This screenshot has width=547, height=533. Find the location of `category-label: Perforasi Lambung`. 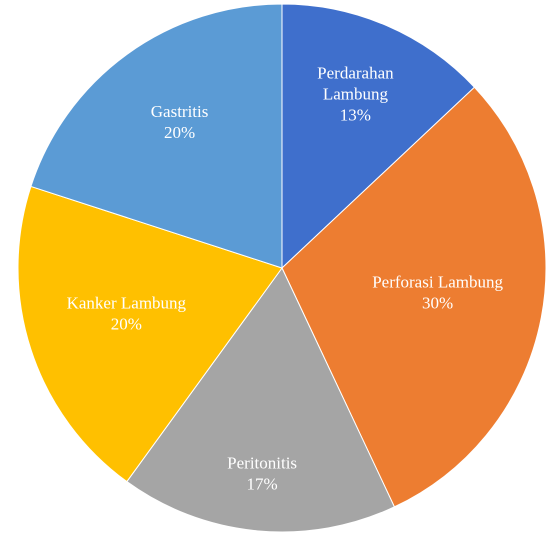

category-label: Perforasi Lambung is located at coordinates (437, 282).